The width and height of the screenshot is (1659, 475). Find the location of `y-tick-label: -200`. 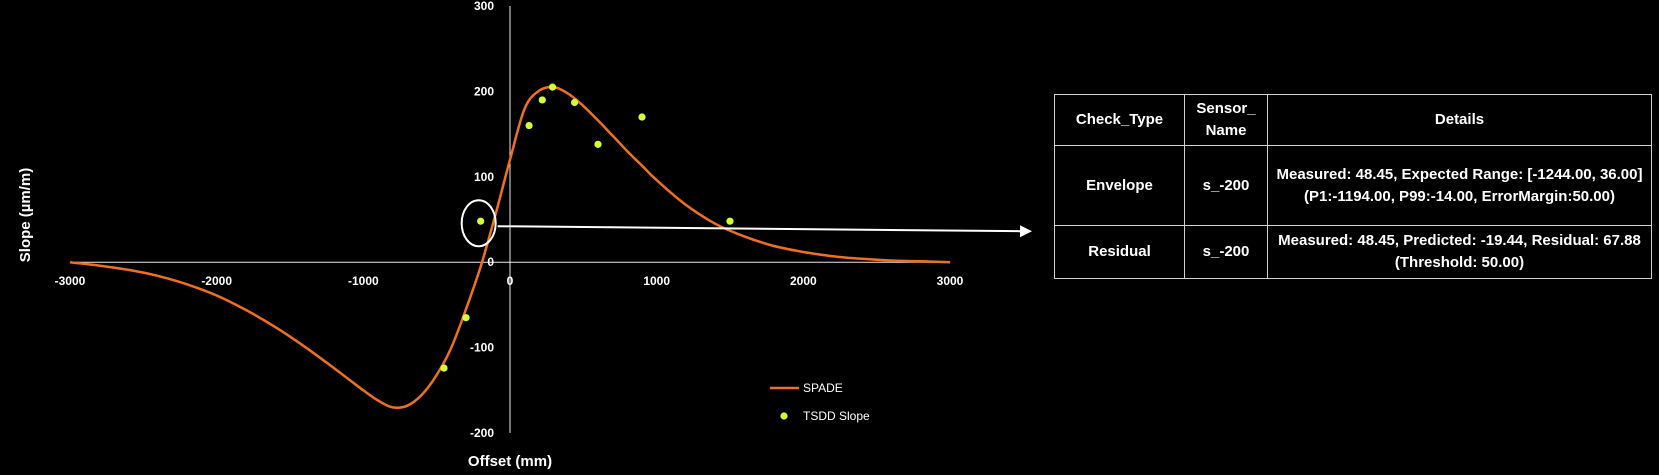

y-tick-label: -200 is located at coordinates (482, 433).